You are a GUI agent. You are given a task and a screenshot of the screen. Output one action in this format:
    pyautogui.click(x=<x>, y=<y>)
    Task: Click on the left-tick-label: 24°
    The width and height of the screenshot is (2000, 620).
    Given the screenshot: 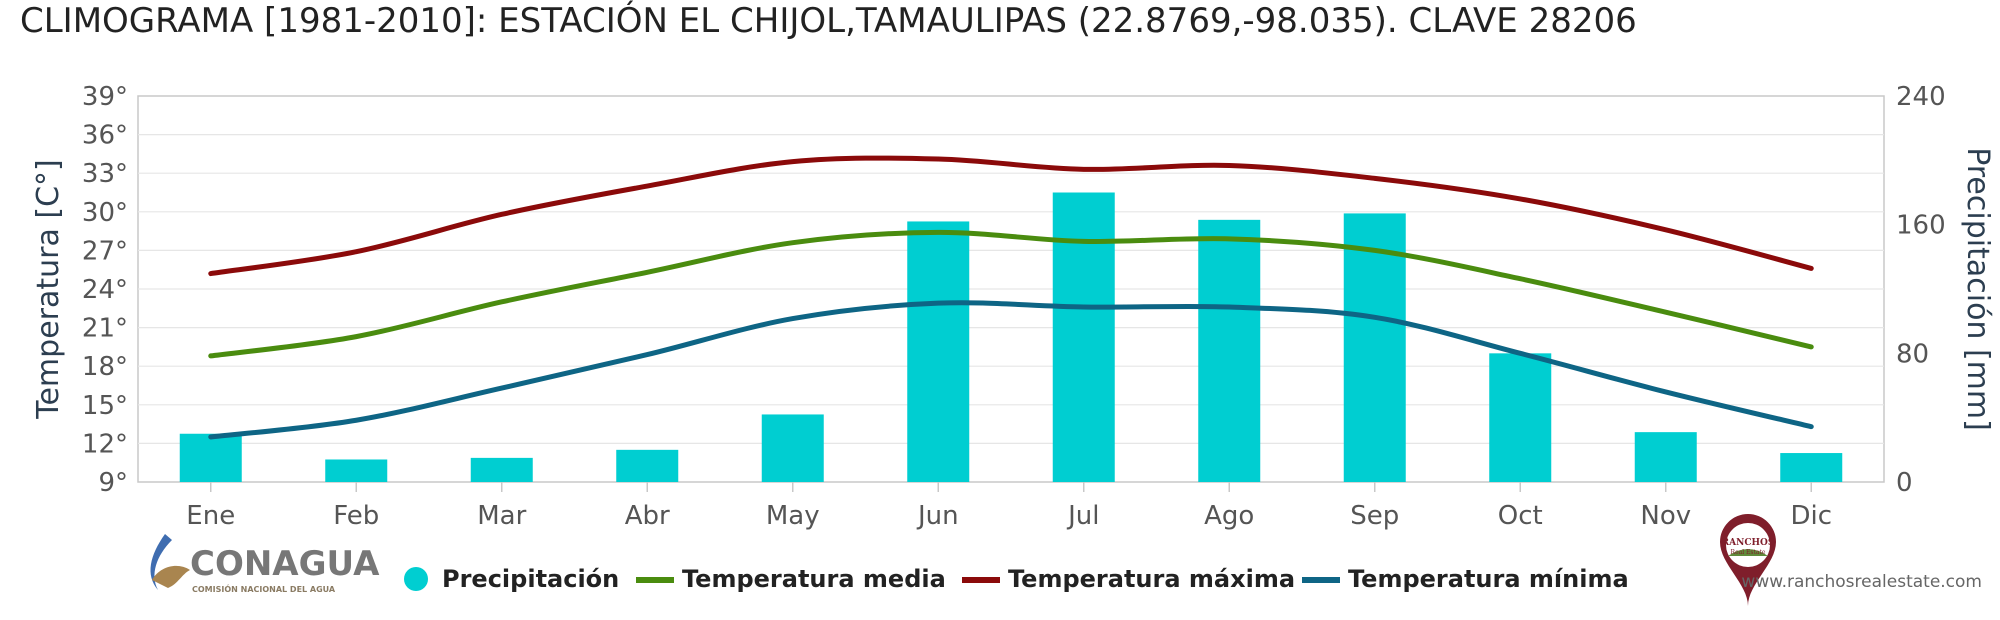 What is the action you would take?
    pyautogui.click(x=105, y=290)
    